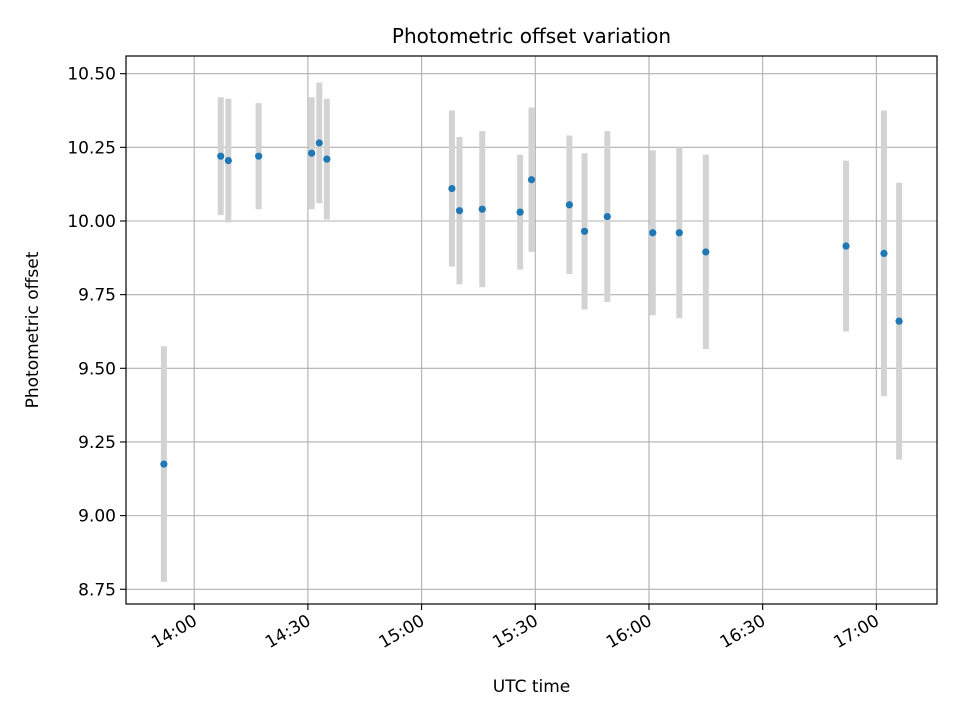 The height and width of the screenshot is (720, 960). What do you see at coordinates (97, 443) in the screenshot?
I see `y-tick-label: 9.25` at bounding box center [97, 443].